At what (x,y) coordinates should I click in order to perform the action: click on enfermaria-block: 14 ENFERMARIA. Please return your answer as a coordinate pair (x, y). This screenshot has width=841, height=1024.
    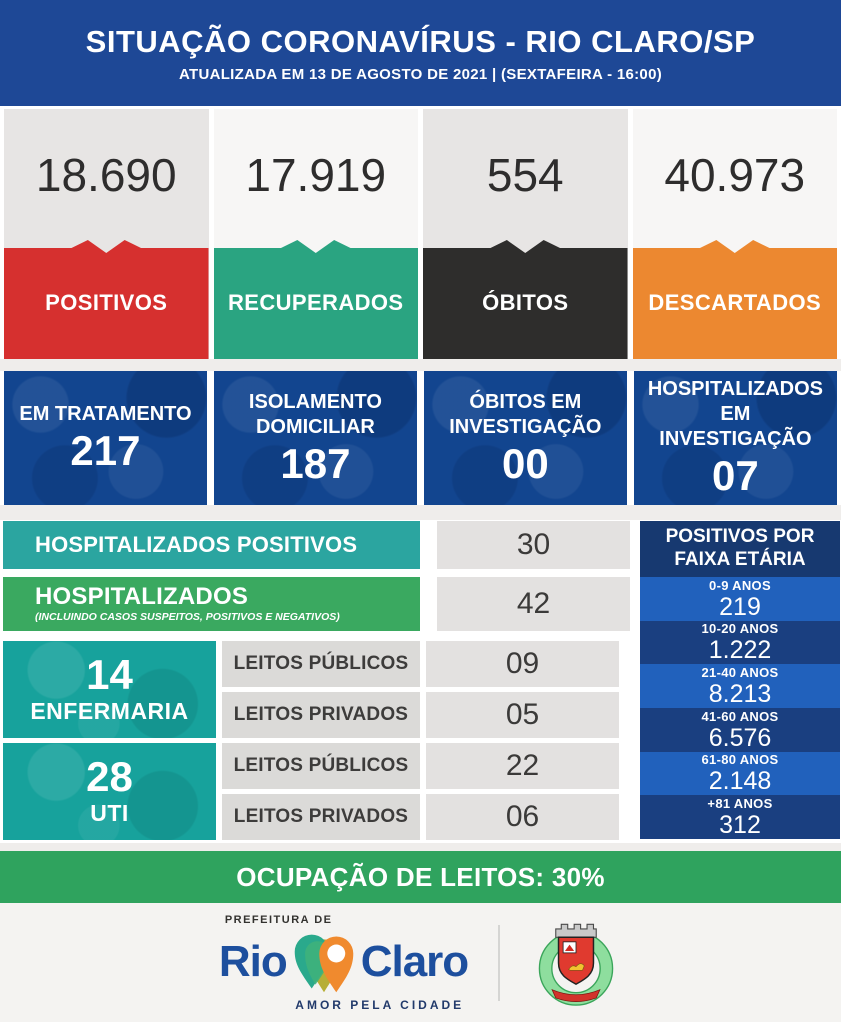
    Looking at the image, I should click on (109, 689).